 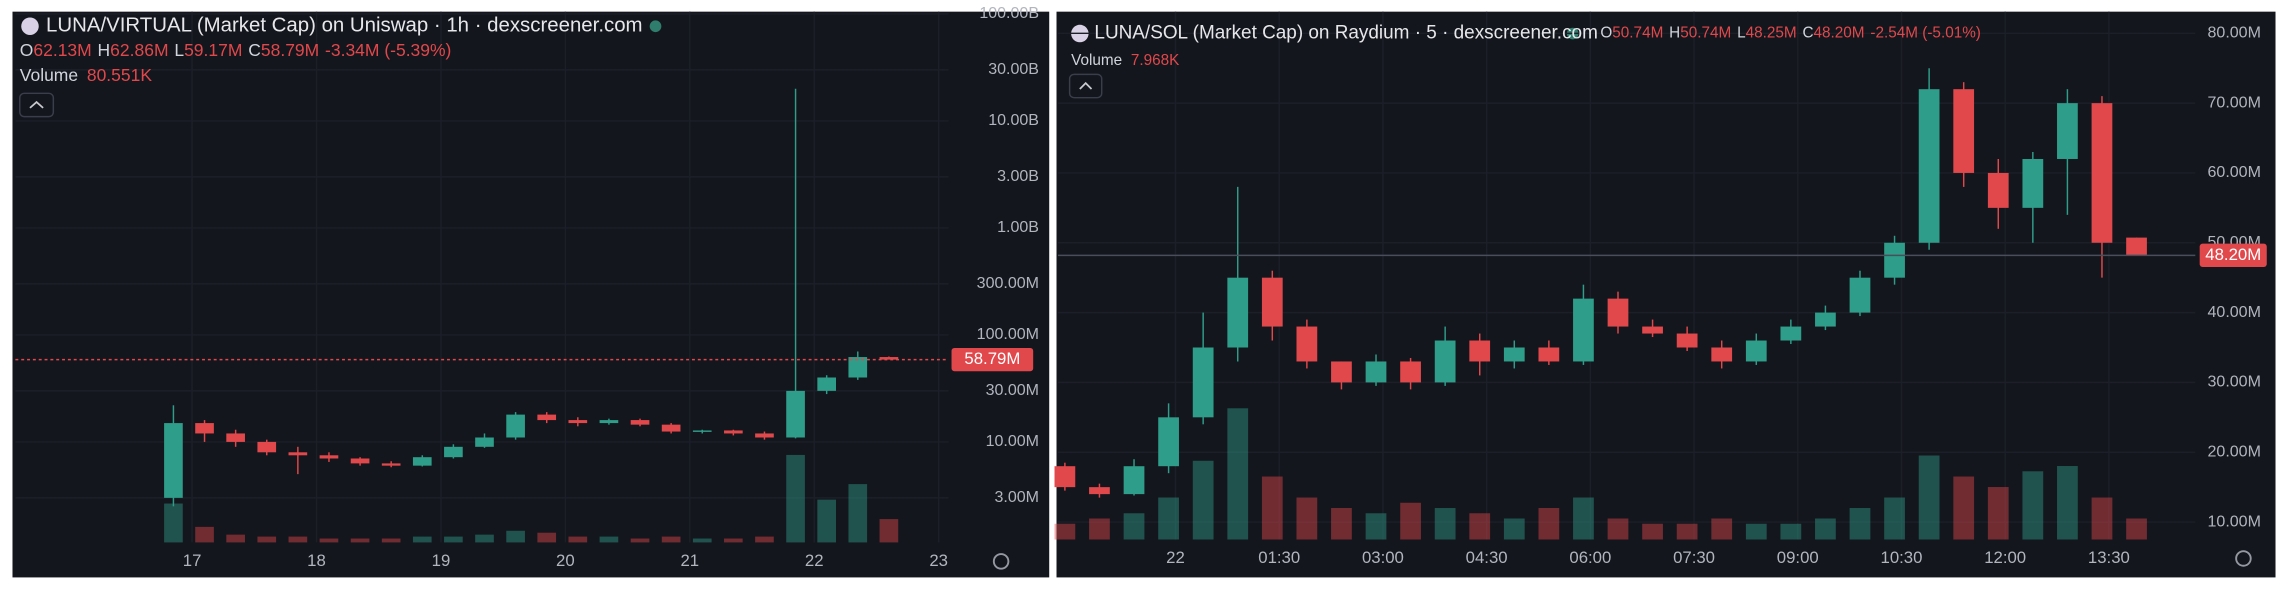 What do you see at coordinates (119, 74) in the screenshot?
I see `volume-value: 80.551K` at bounding box center [119, 74].